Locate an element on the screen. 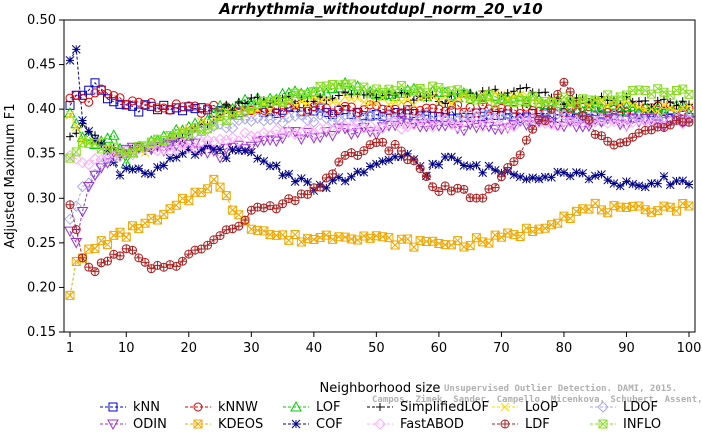  x-tick-label: 60 is located at coordinates (439, 348).